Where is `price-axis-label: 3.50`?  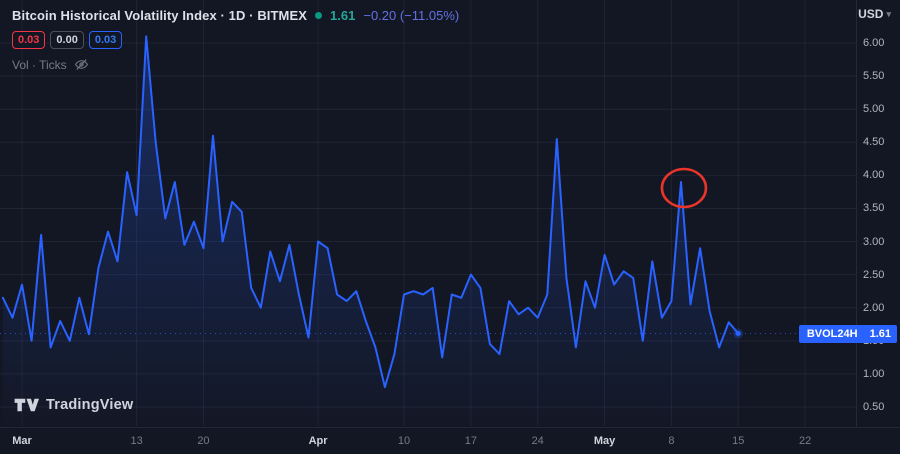
price-axis-label: 3.50 is located at coordinates (874, 208).